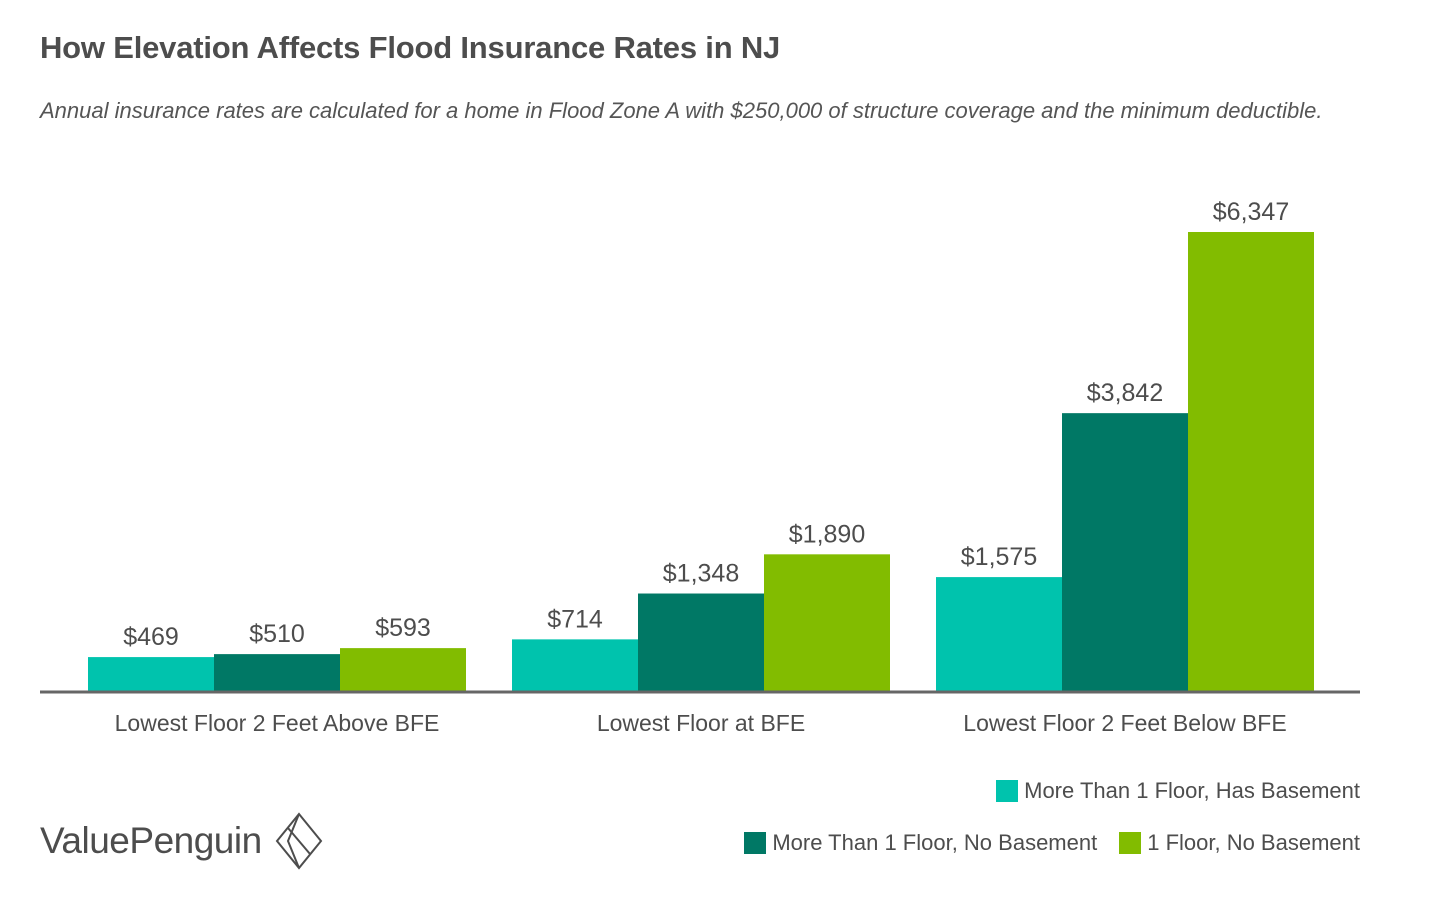 The width and height of the screenshot is (1440, 902). Describe the element at coordinates (151, 637) in the screenshot. I see `data-label-1-series-1: $469` at that location.